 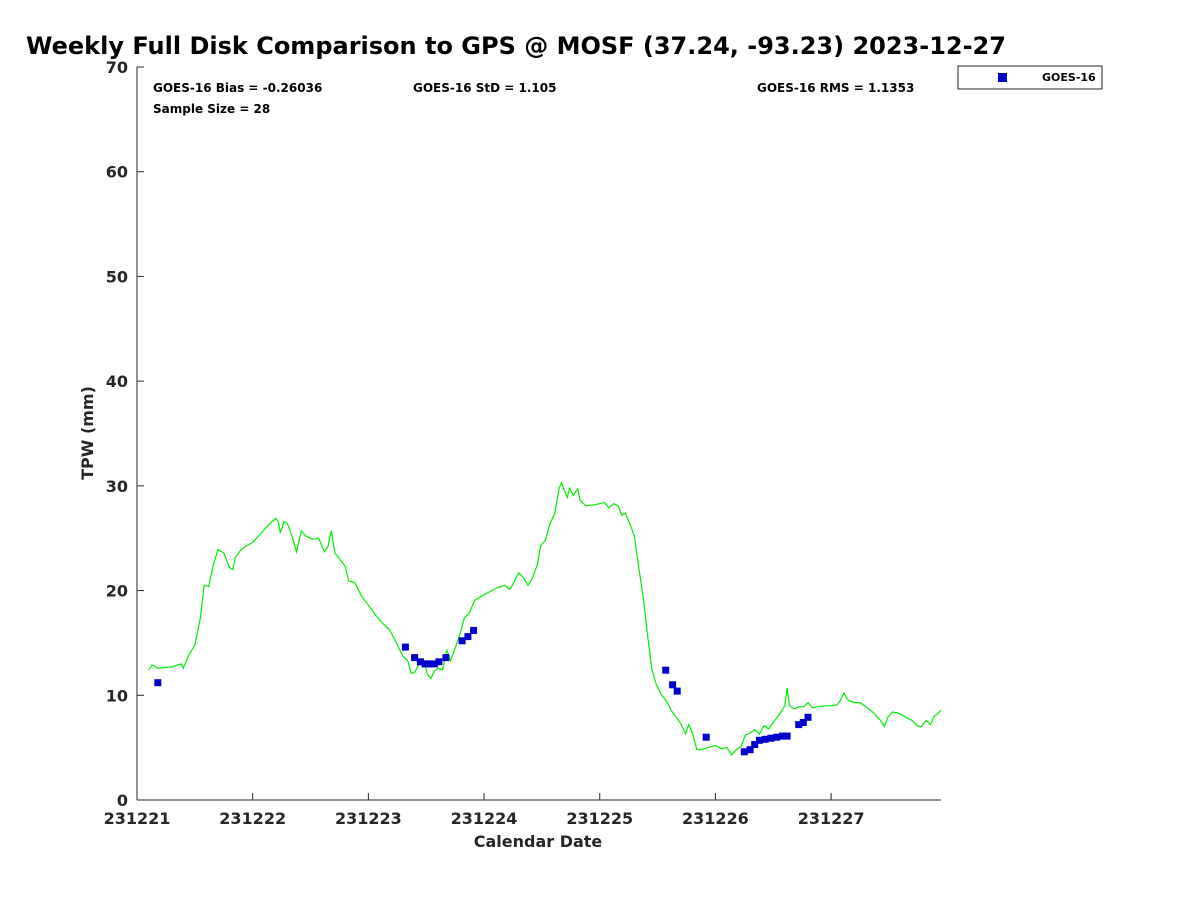 What do you see at coordinates (252, 818) in the screenshot?
I see `x-tick-label: 231222` at bounding box center [252, 818].